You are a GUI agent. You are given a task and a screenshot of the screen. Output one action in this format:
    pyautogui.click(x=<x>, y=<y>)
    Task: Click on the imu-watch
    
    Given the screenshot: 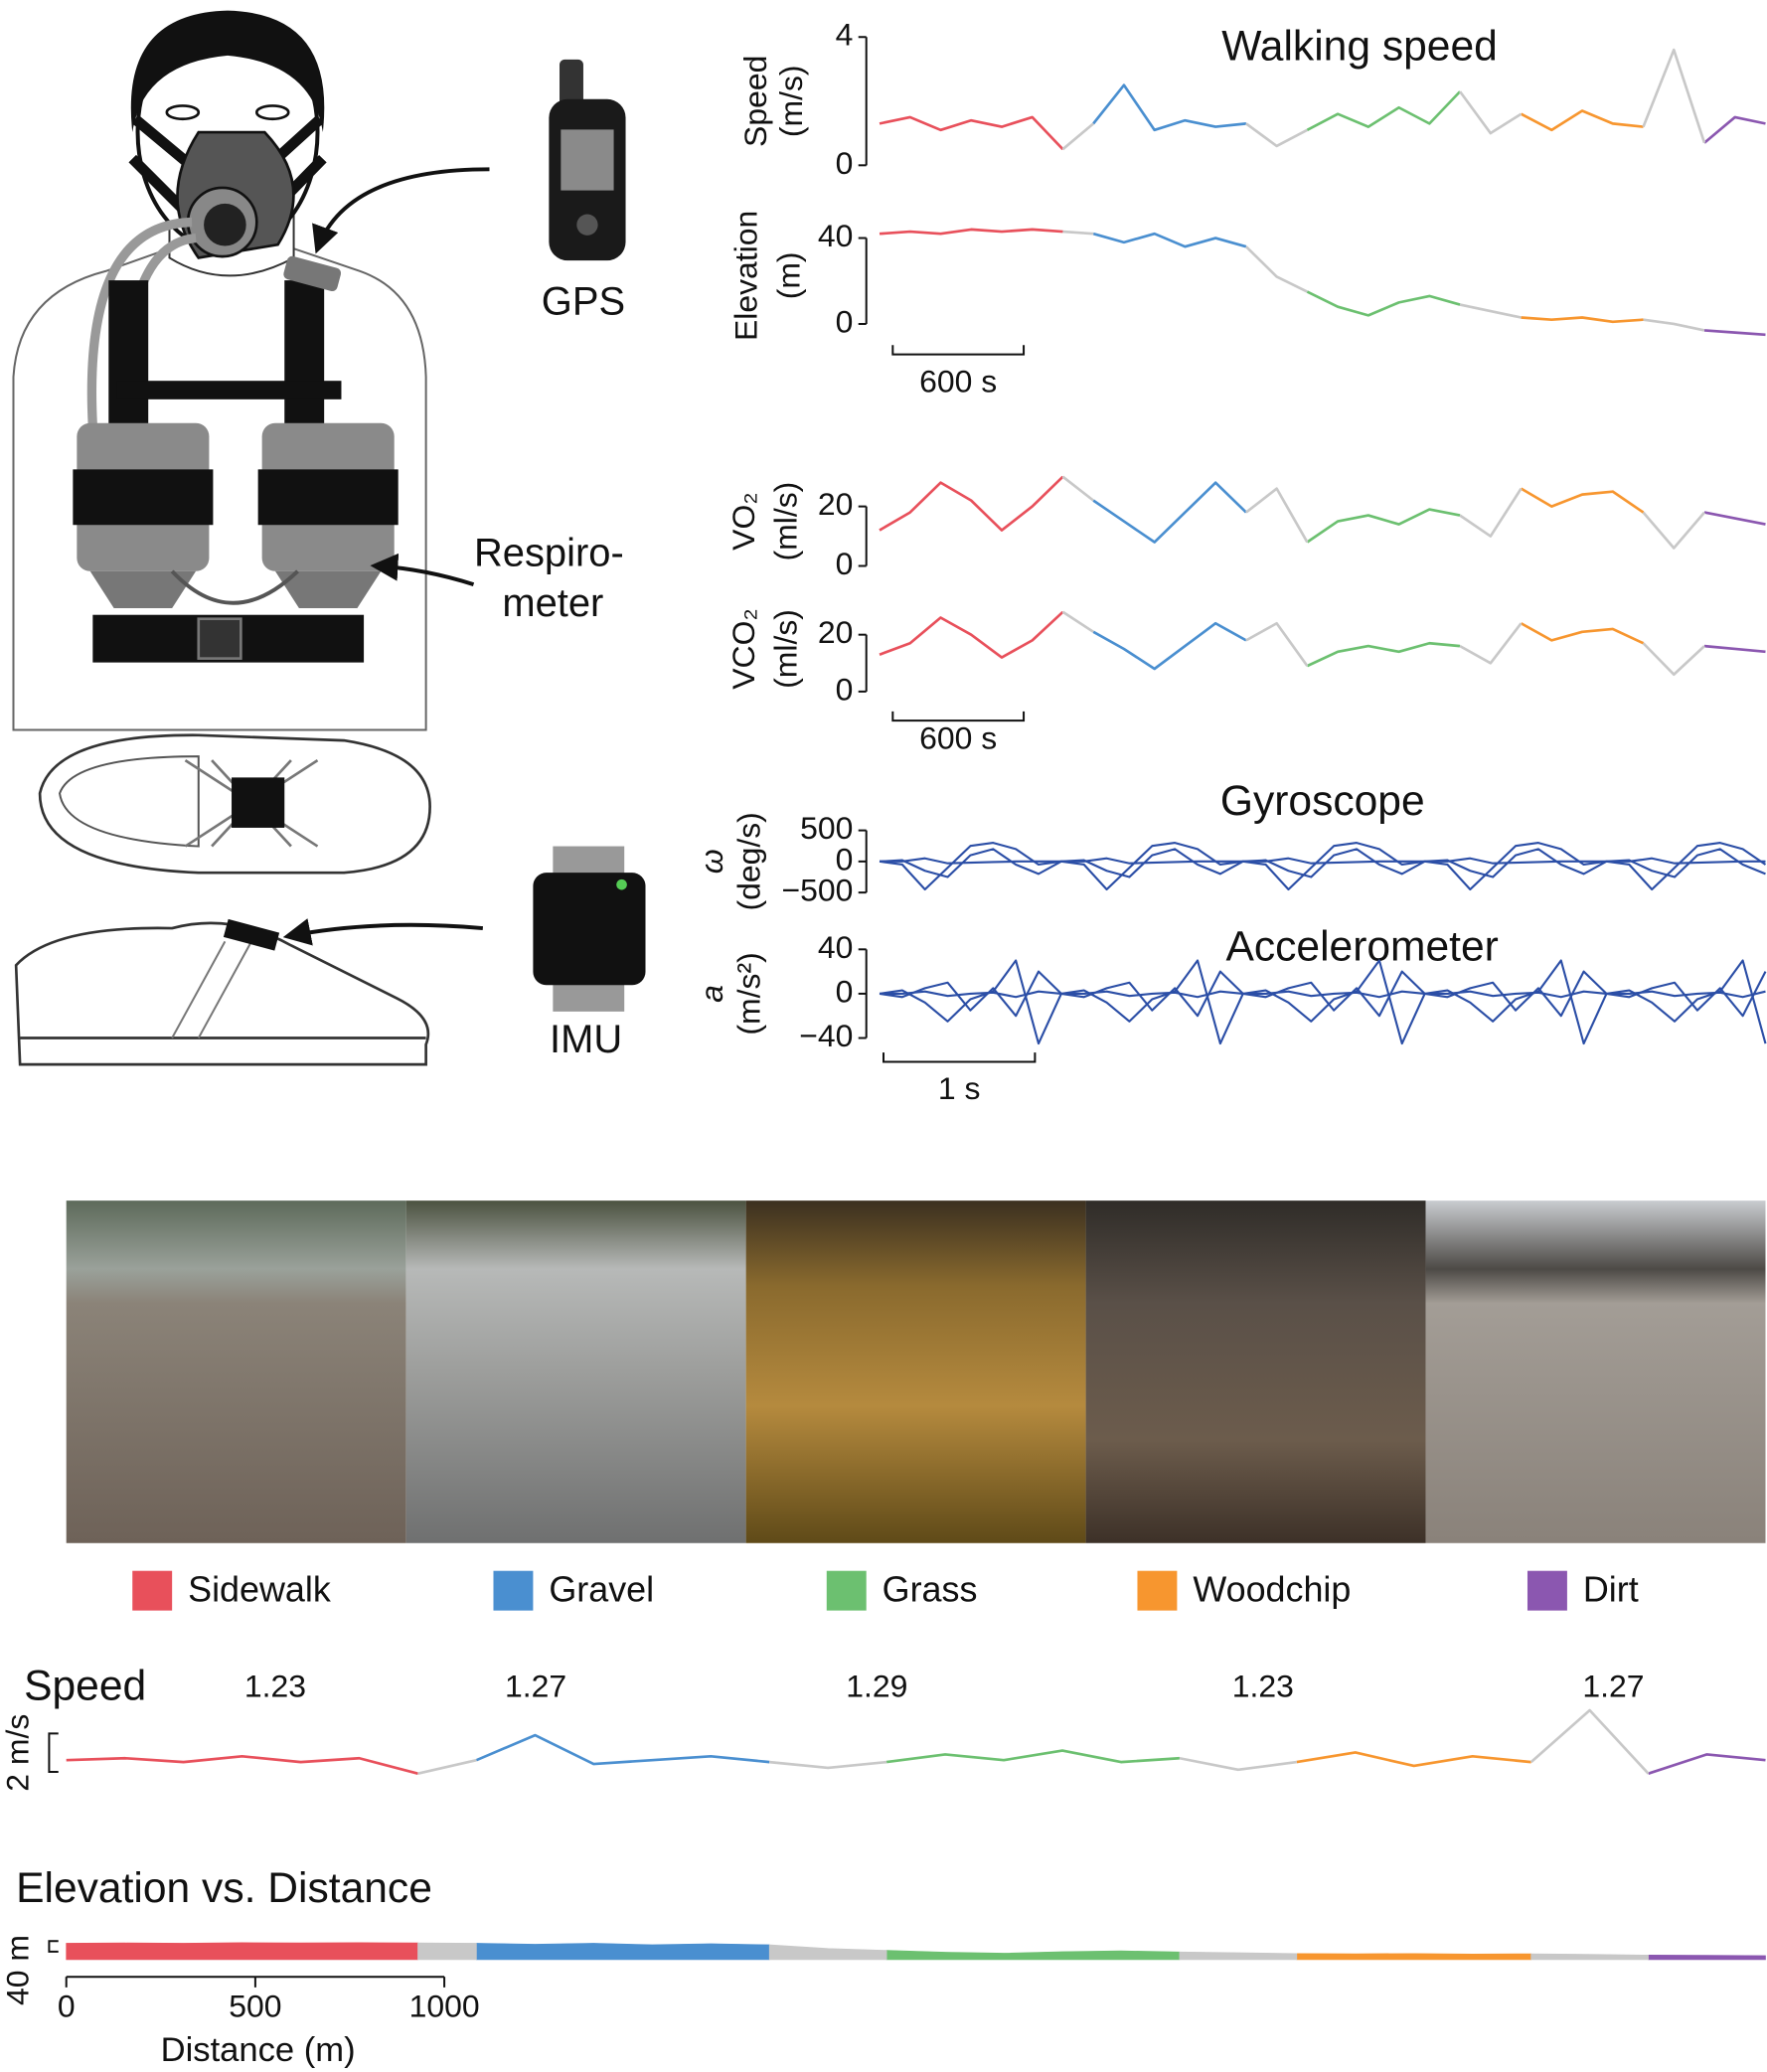 What is the action you would take?
    pyautogui.click(x=589, y=929)
    